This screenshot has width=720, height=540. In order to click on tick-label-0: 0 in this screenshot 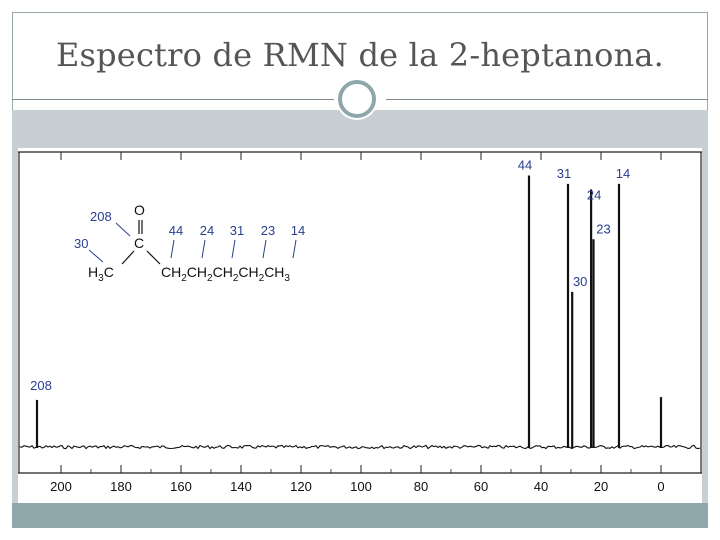, I will do `click(660, 486)`.